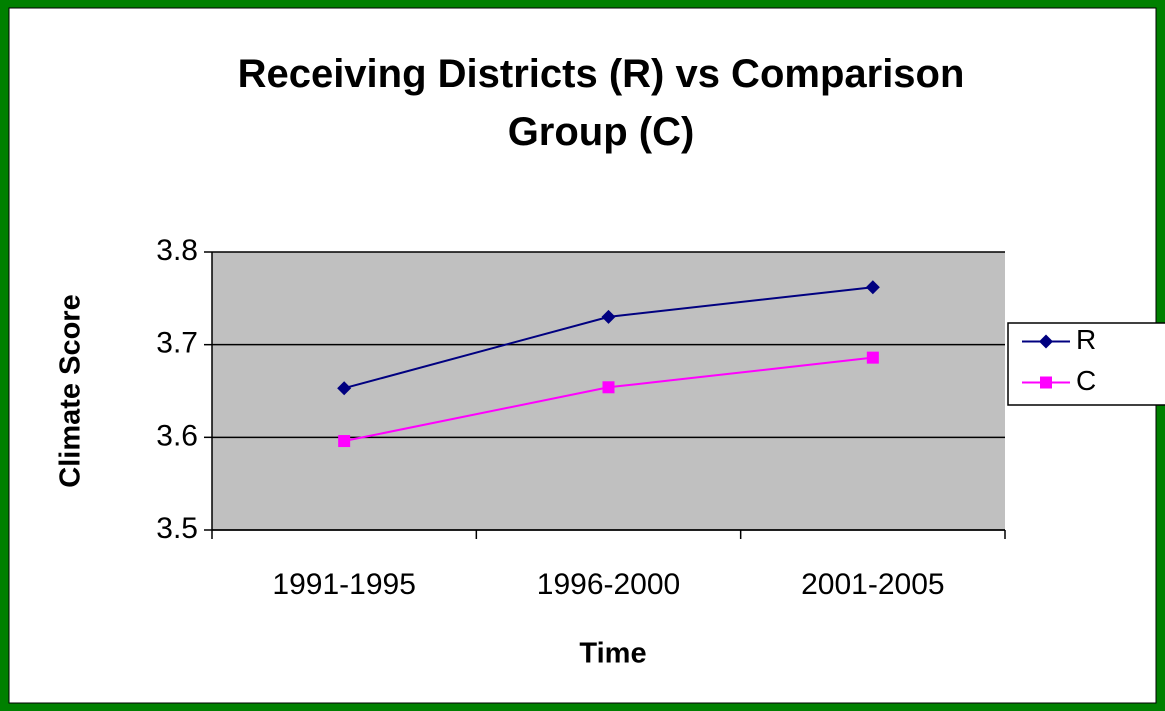 Image resolution: width=1165 pixels, height=711 pixels. What do you see at coordinates (1086, 339) in the screenshot?
I see `legend-label: R` at bounding box center [1086, 339].